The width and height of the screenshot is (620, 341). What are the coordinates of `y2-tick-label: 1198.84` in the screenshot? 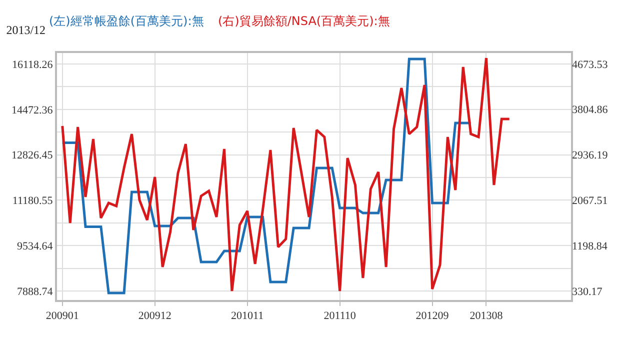 It's located at (590, 246).